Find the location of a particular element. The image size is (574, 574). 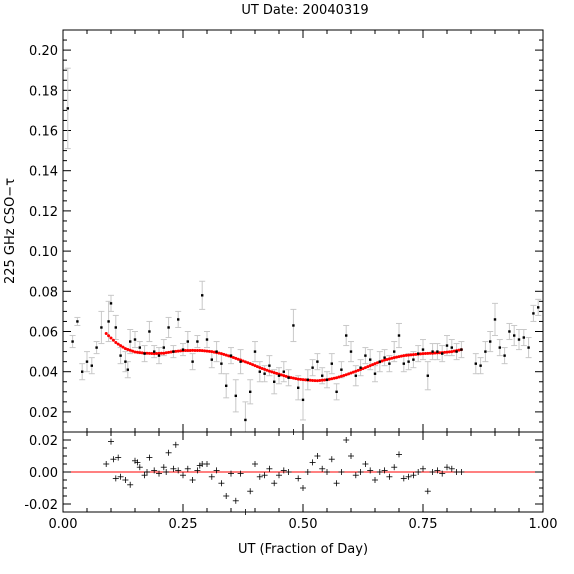

bottom-ticks is located at coordinates (303, 472).